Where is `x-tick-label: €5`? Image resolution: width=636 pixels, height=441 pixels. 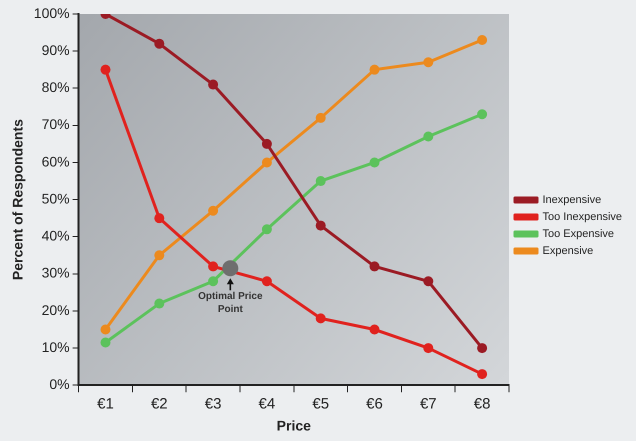
x-tick-label: €5 is located at coordinates (321, 403).